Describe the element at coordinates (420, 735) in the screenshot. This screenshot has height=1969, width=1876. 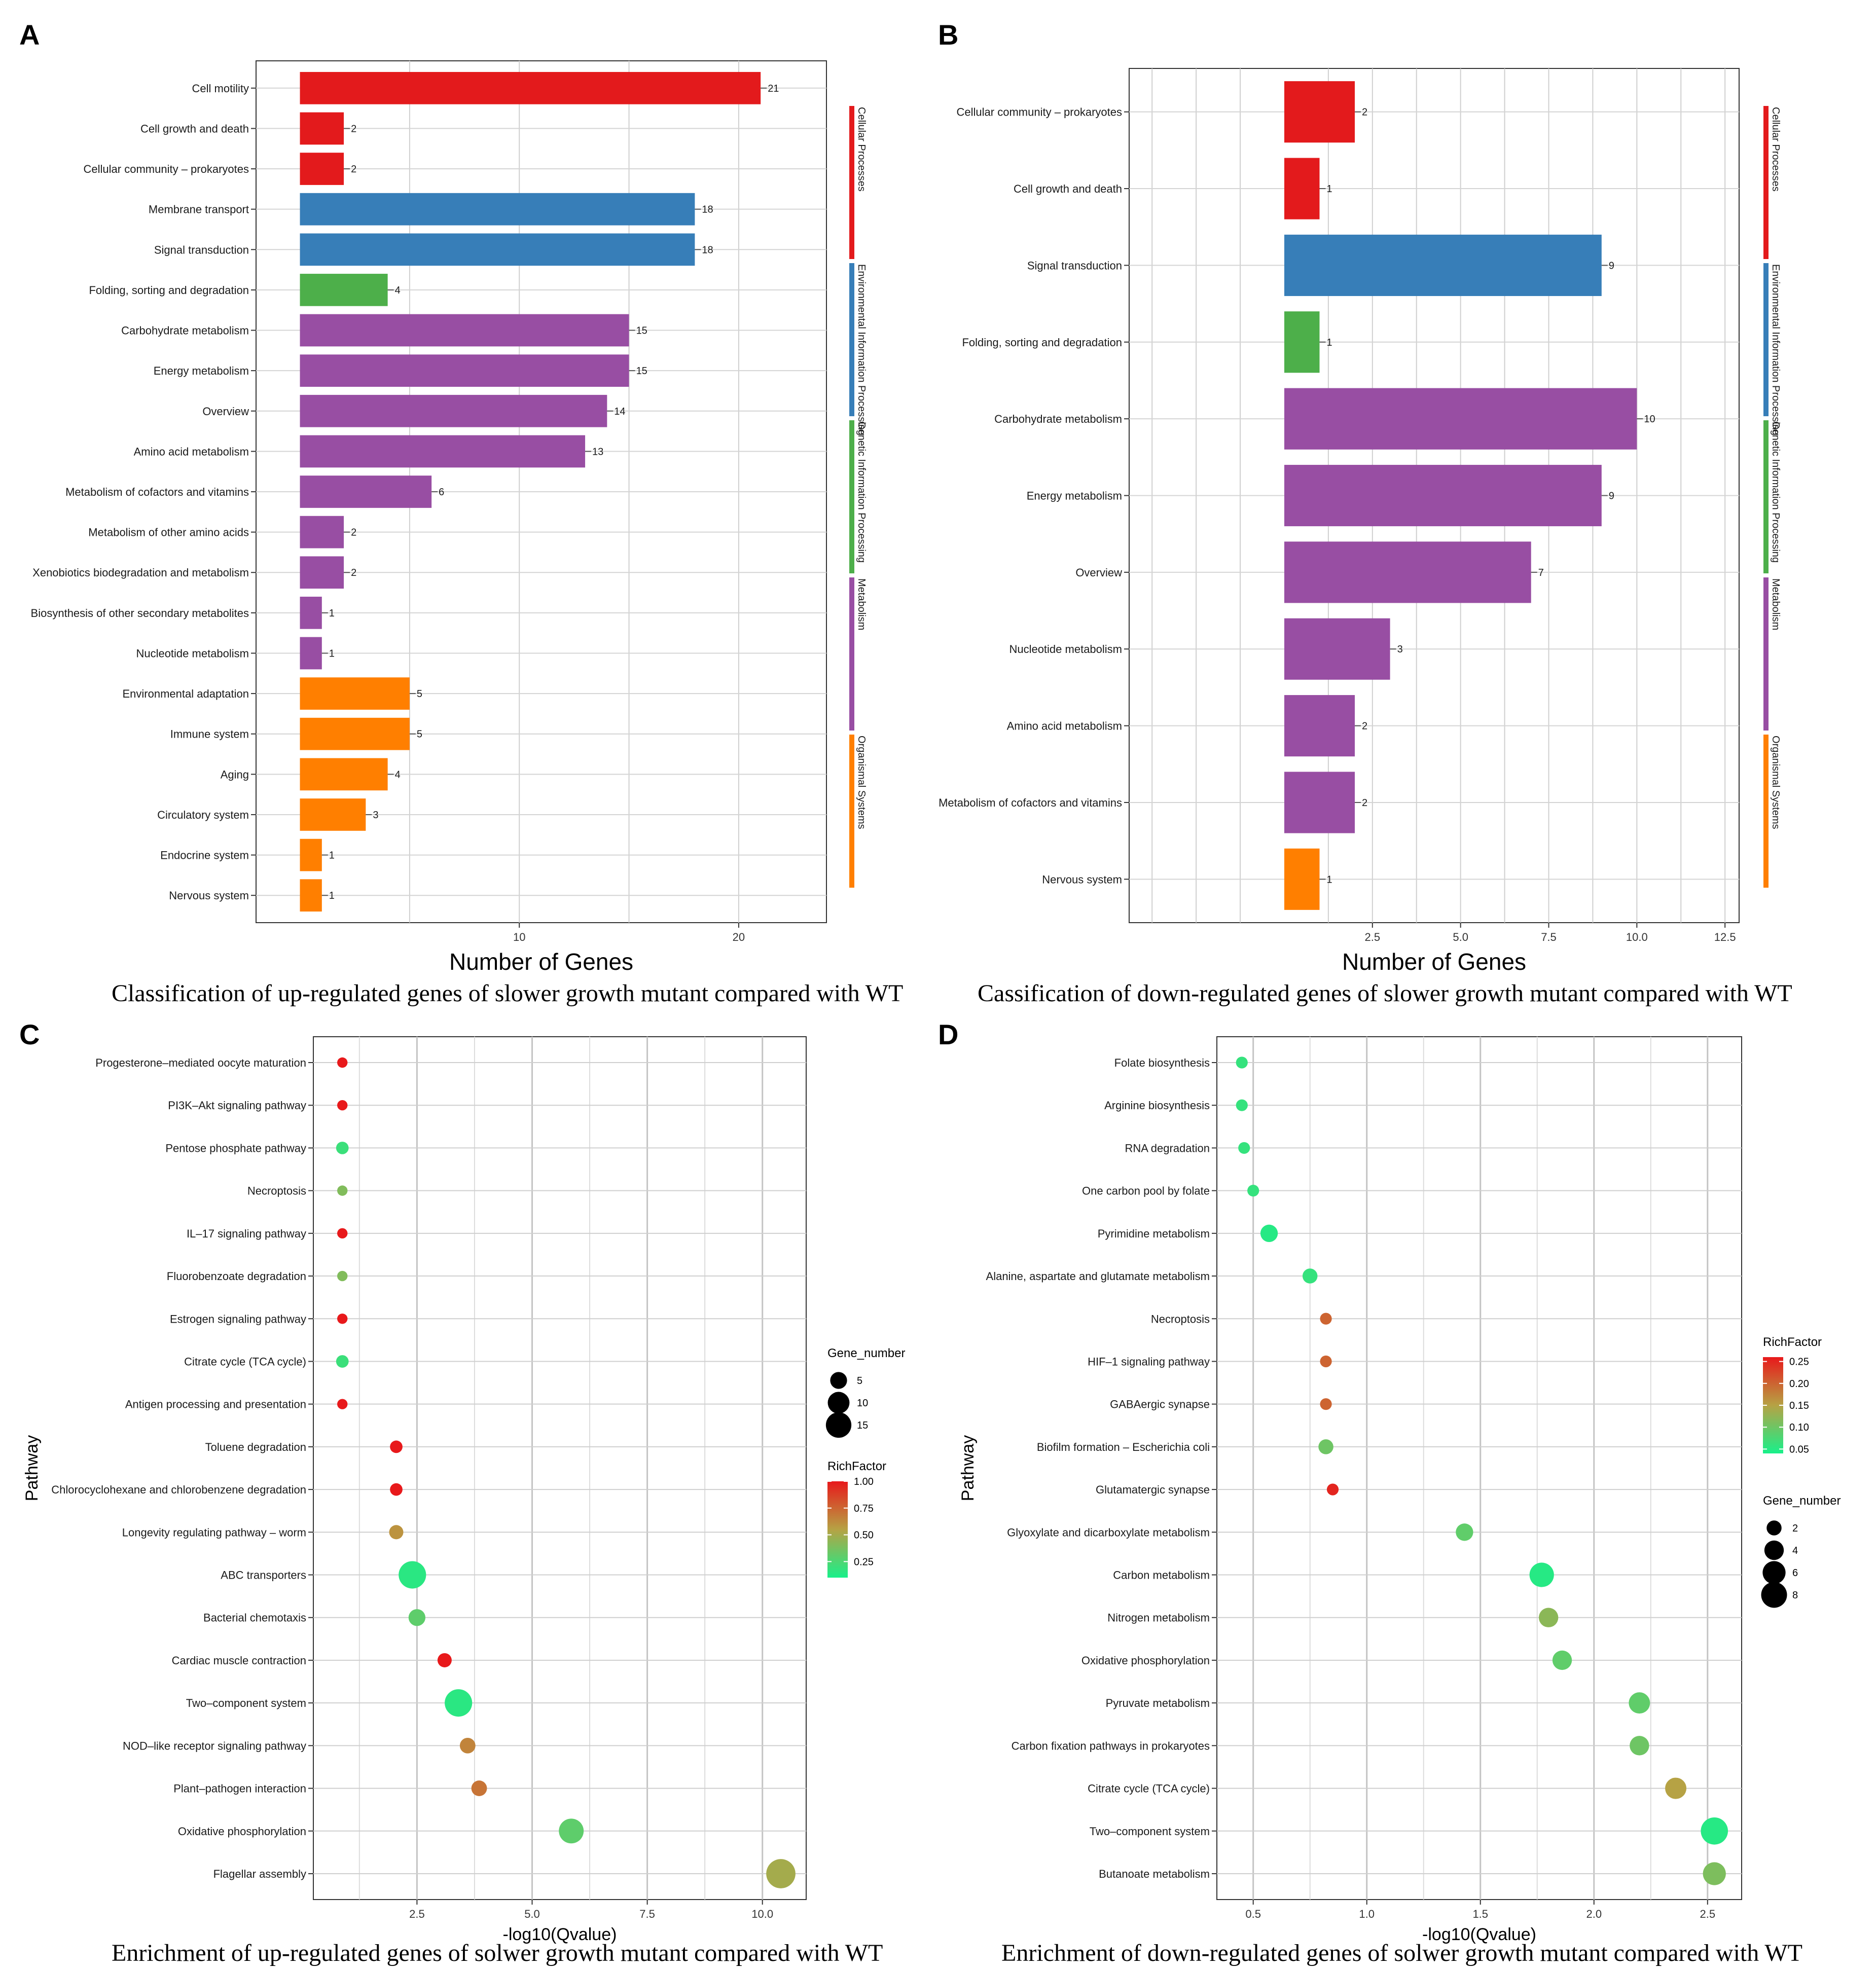
I see `value-label: 5` at that location.